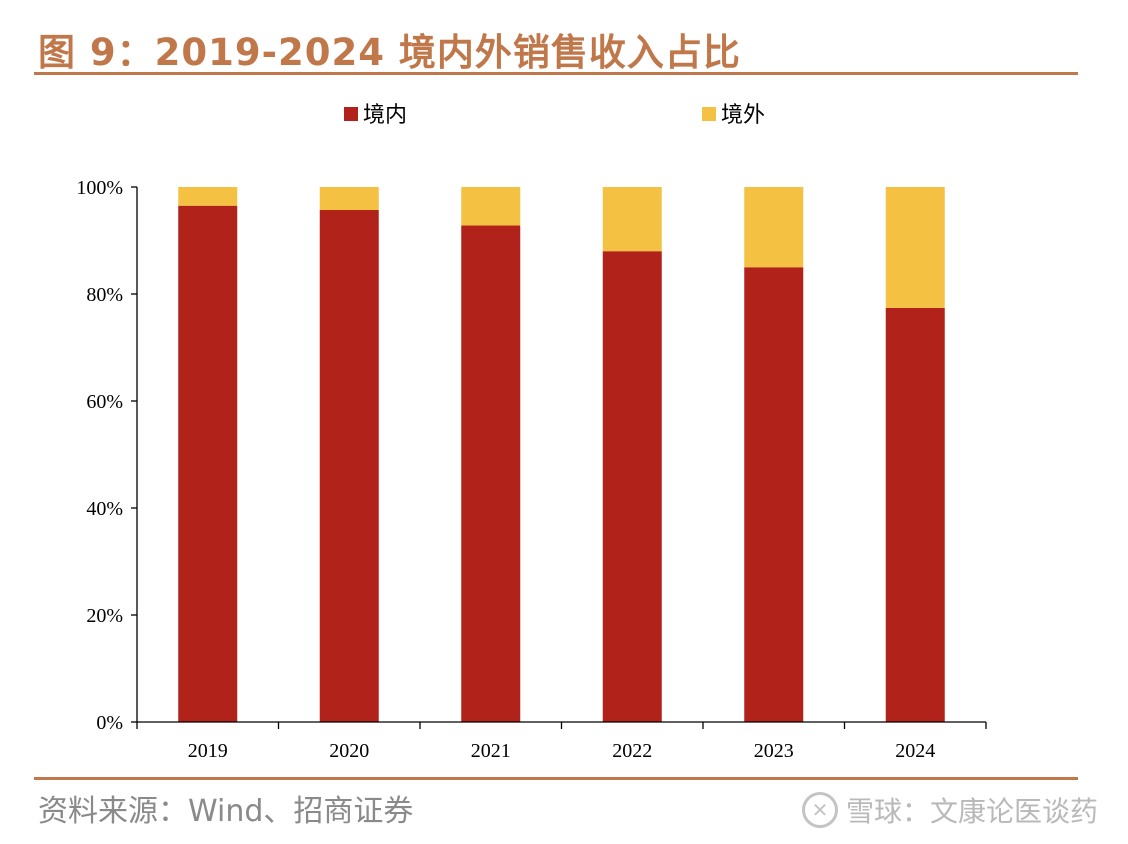 The height and width of the screenshot is (844, 1128). Describe the element at coordinates (556, 73) in the screenshot. I see `title-divider` at that location.